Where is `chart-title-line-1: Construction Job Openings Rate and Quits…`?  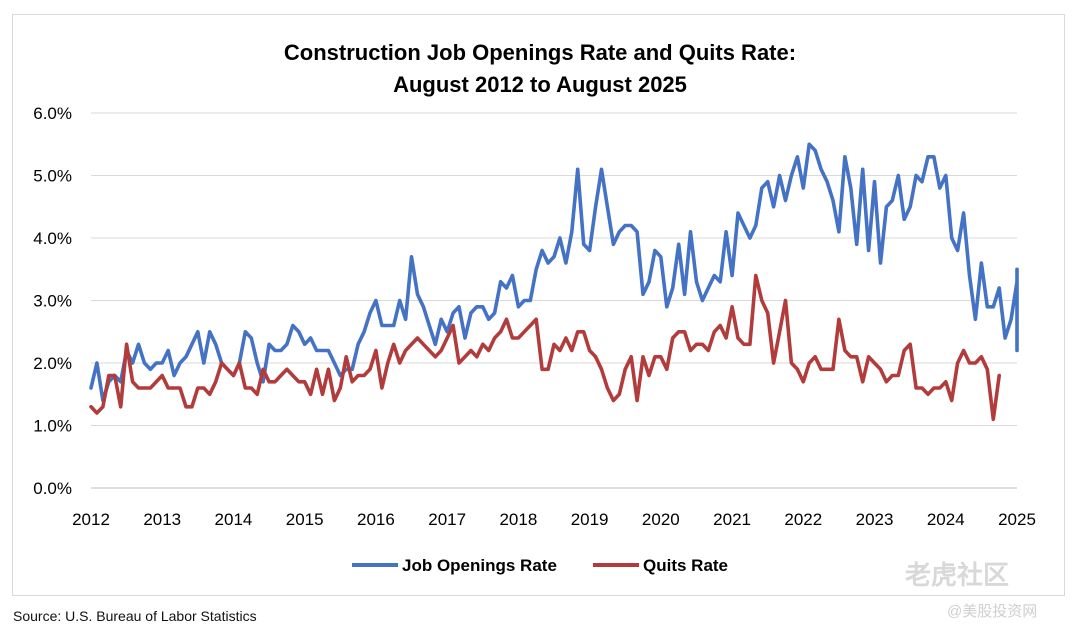
chart-title-line-1: Construction Job Openings Rate and Quits… is located at coordinates (540, 52).